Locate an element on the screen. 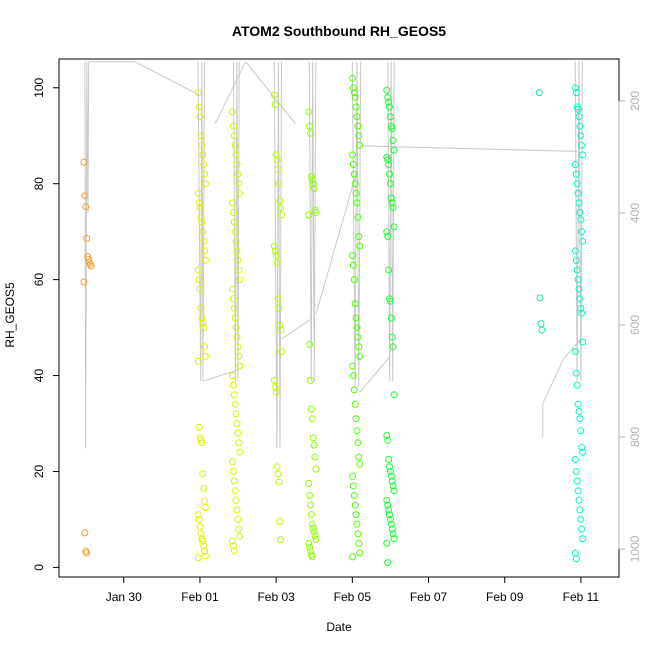 The height and width of the screenshot is (655, 650). x-axis-label: Date is located at coordinates (339, 627).